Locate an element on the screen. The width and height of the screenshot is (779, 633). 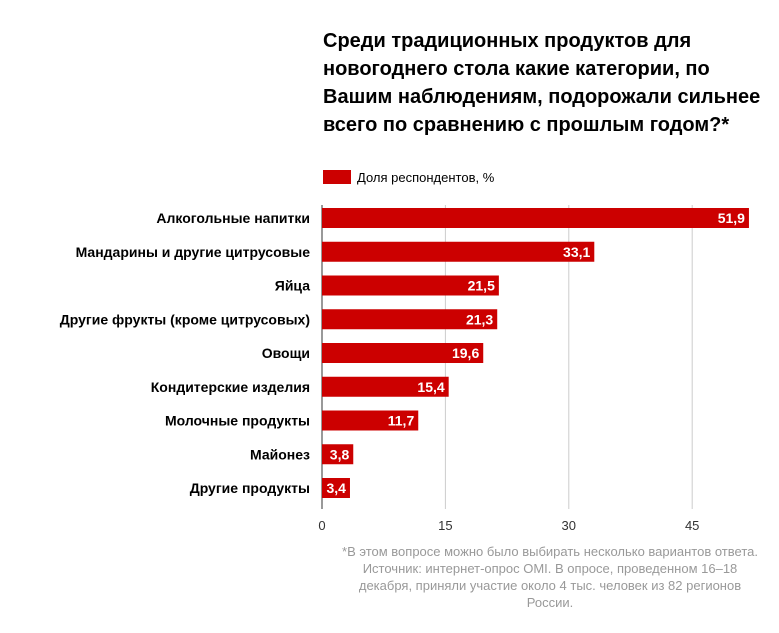
x-tick-label: 15 is located at coordinates (445, 525).